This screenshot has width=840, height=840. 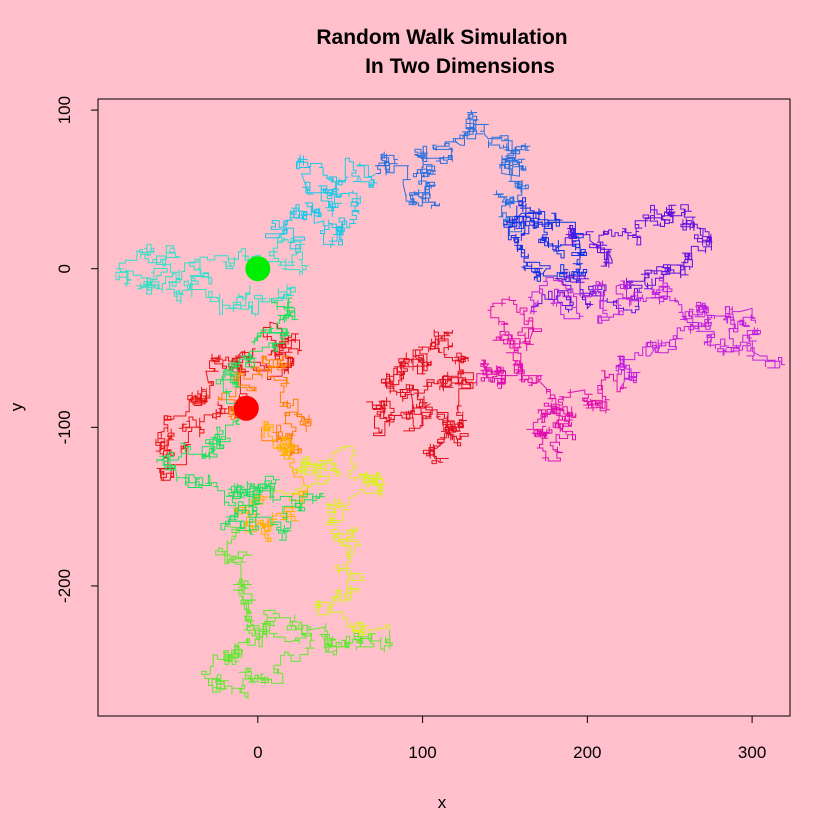 I want to click on y-tick-label: -100, so click(x=64, y=427).